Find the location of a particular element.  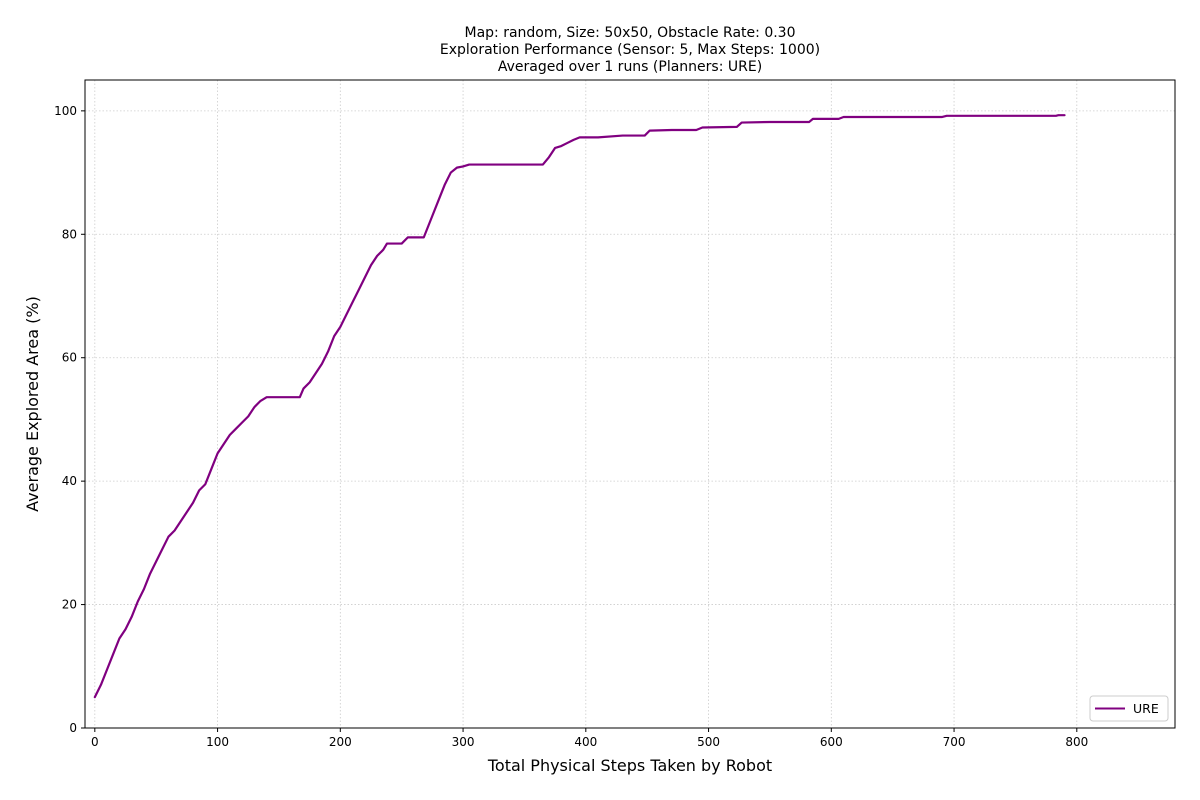

y-tick-label: 40 is located at coordinates (69, 481).